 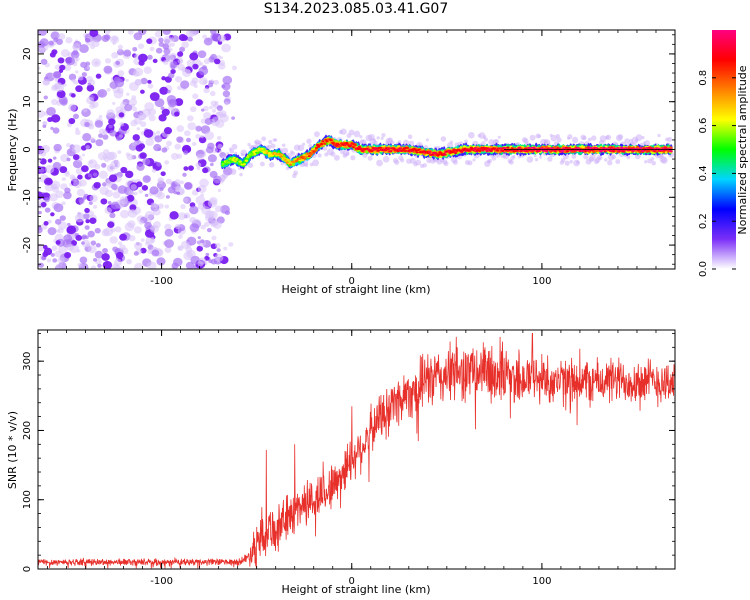 I want to click on top-xlabel: Height of straight line (km), so click(x=355, y=289).